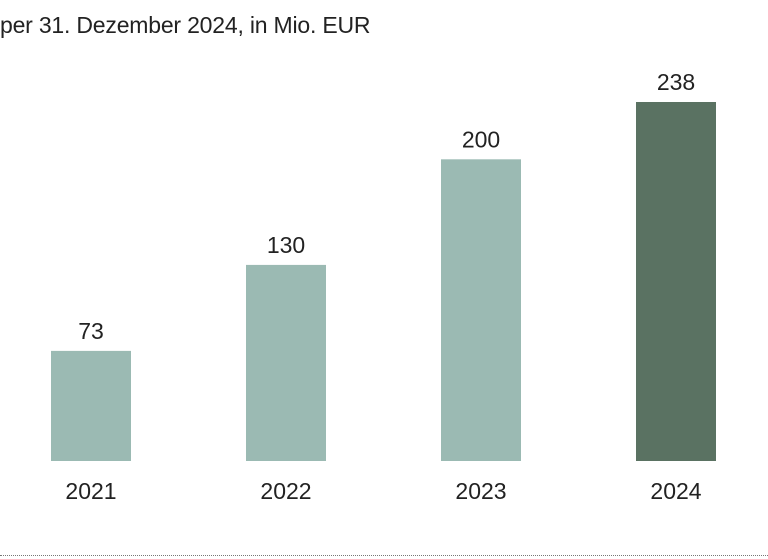 This screenshot has height=559, width=768. Describe the element at coordinates (185, 25) in the screenshot. I see `chart-subtitle: per 31. Dezember 2024, in Mio. EUR` at that location.